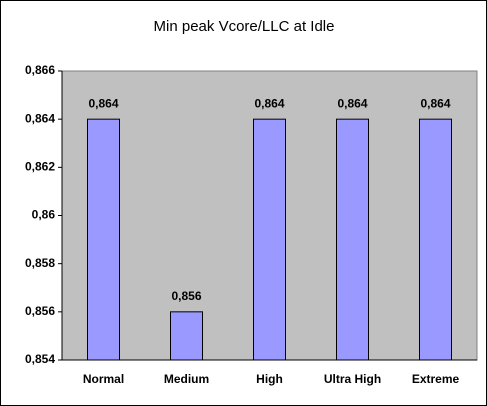  Describe the element at coordinates (44, 215) in the screenshot. I see `y-tick-label: 0,86` at that location.